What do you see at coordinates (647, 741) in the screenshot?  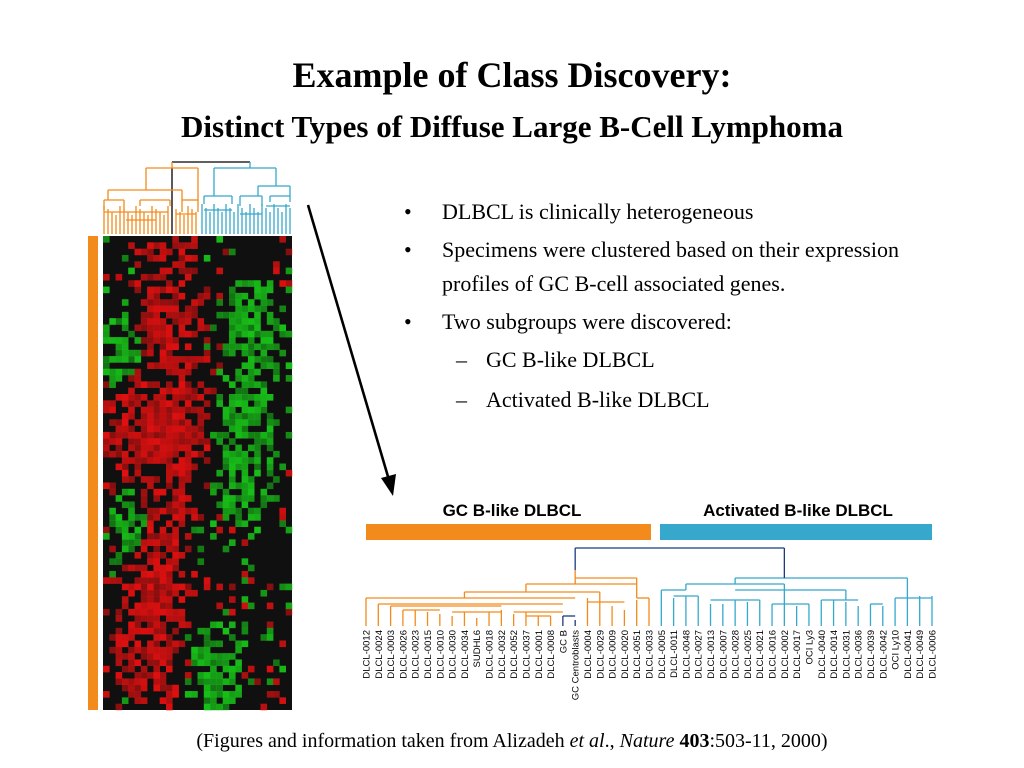 I see `caption-journal: Nature` at bounding box center [647, 741].